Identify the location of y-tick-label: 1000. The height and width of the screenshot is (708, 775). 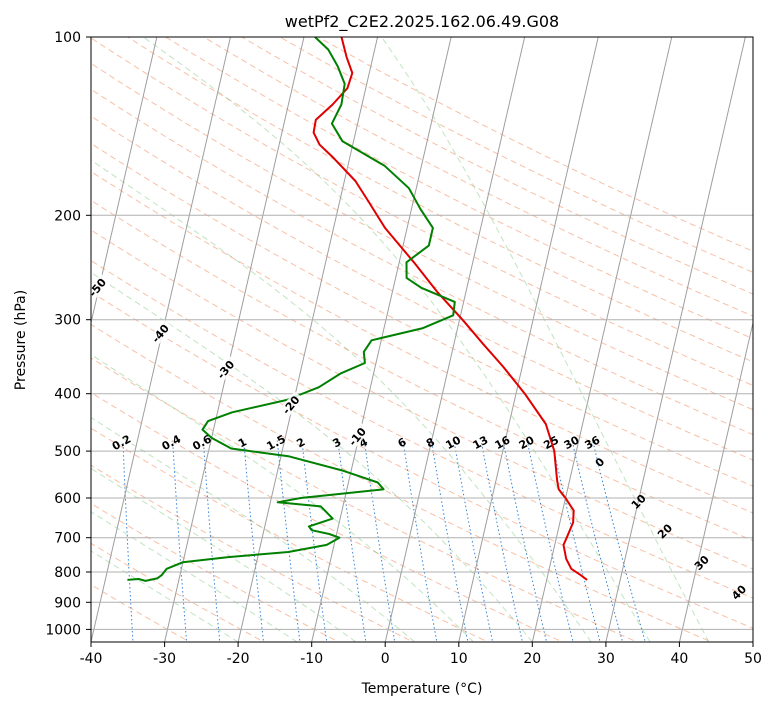
(63, 630).